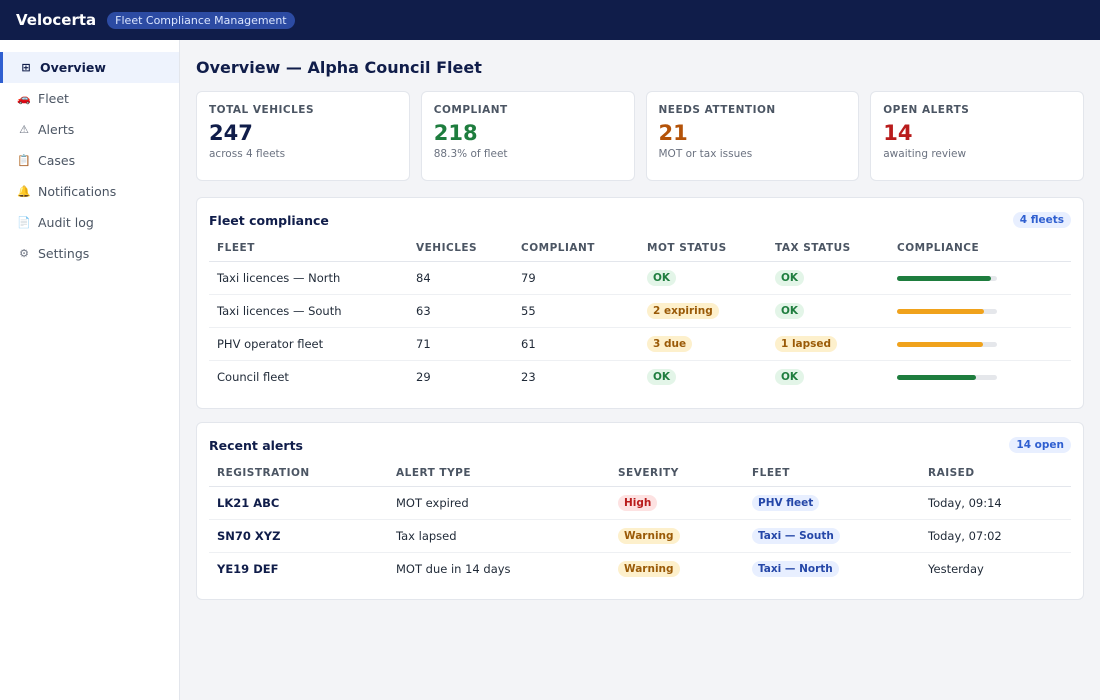  Describe the element at coordinates (499, 503) in the screenshot. I see `alert-type: MOT expired` at that location.